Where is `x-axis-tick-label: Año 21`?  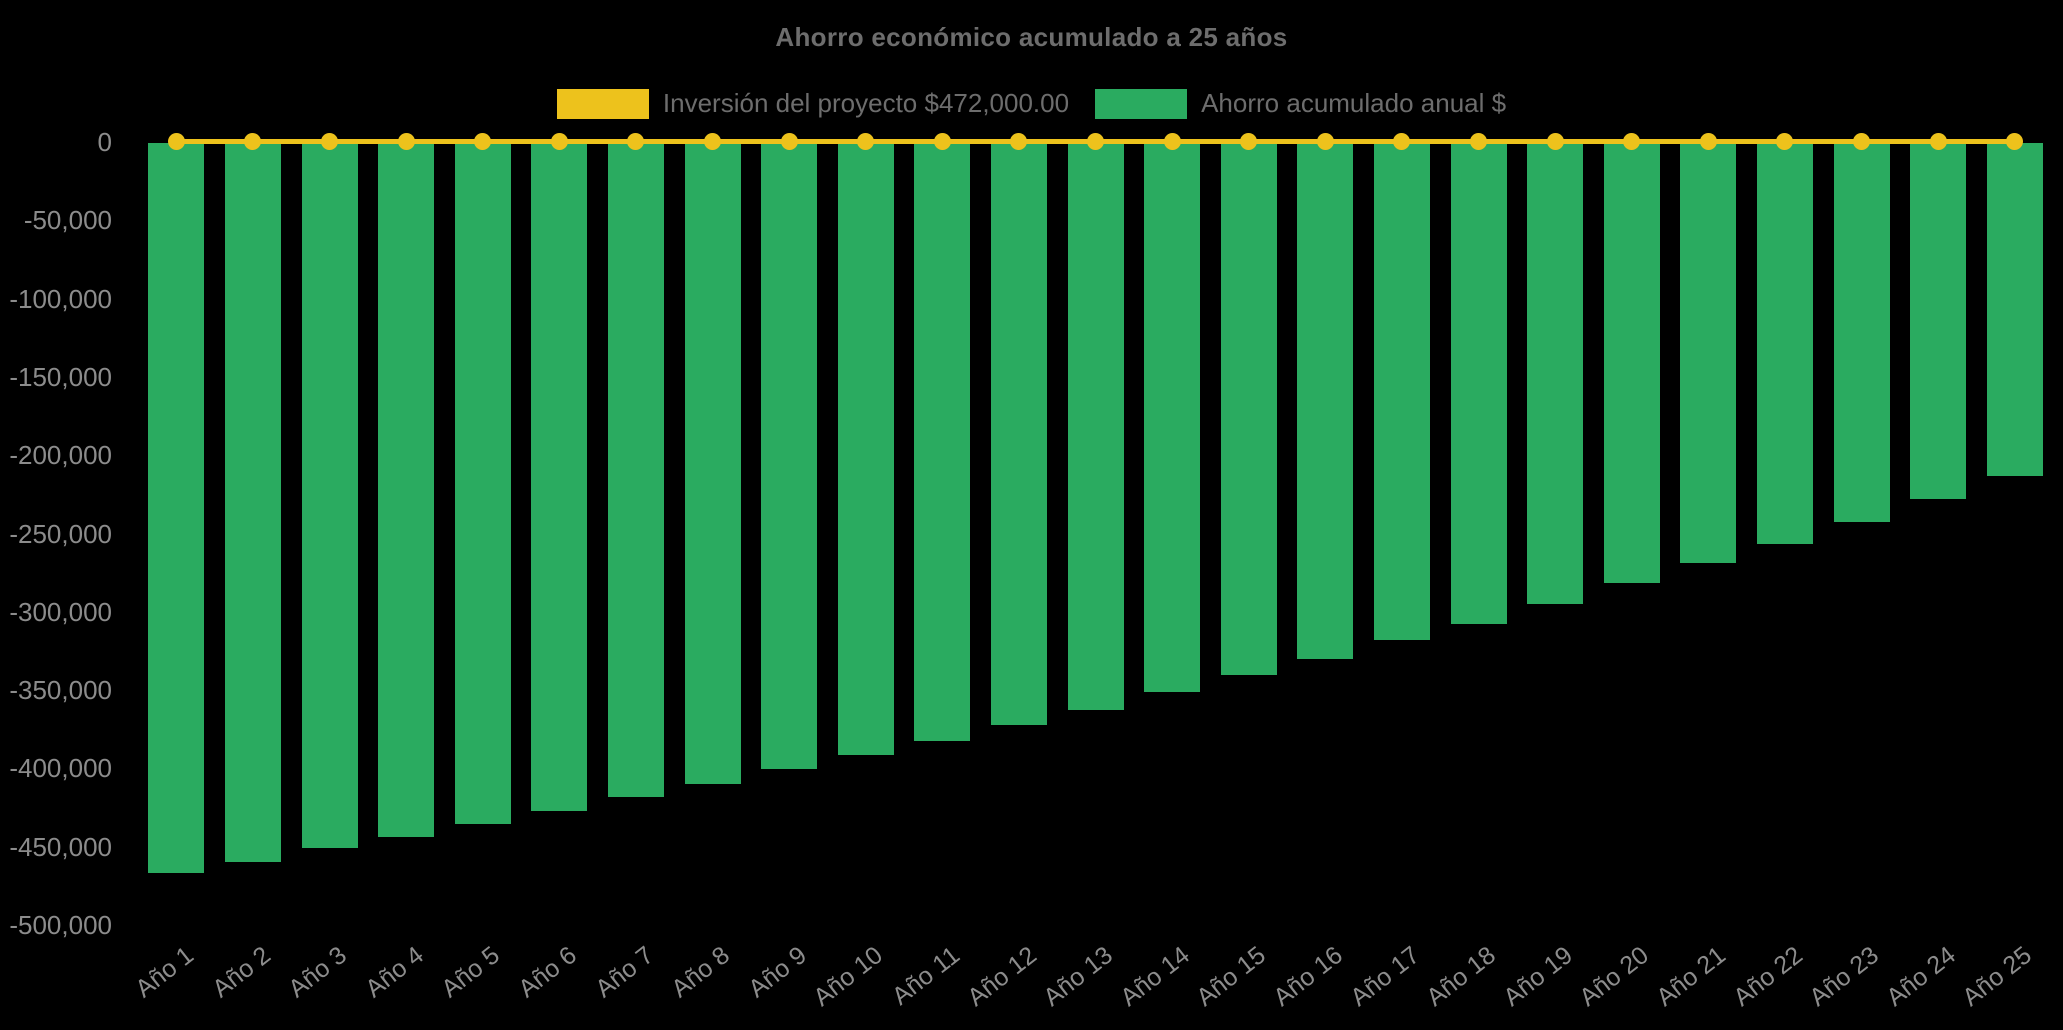 x-axis-tick-label: Año 21 is located at coordinates (1691, 976).